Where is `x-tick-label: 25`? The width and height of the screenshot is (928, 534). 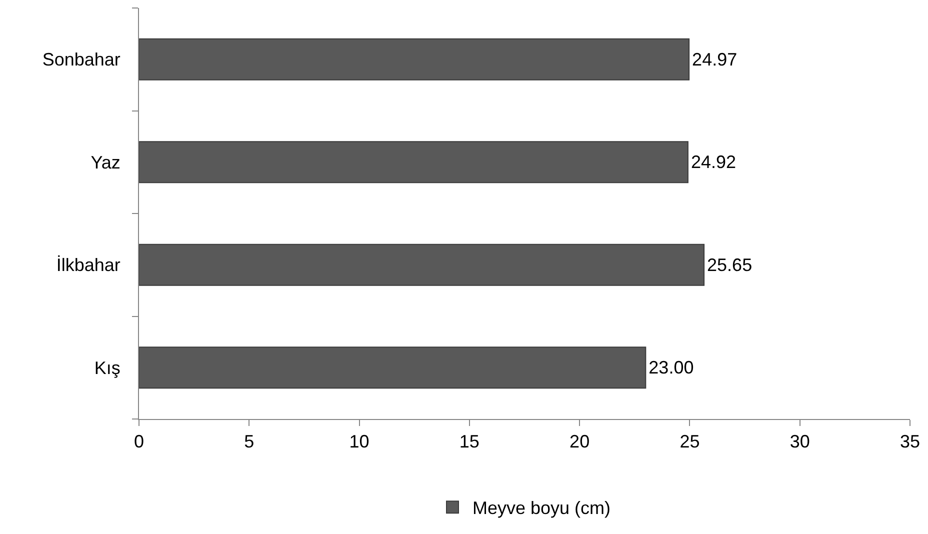
x-tick-label: 25 is located at coordinates (690, 442).